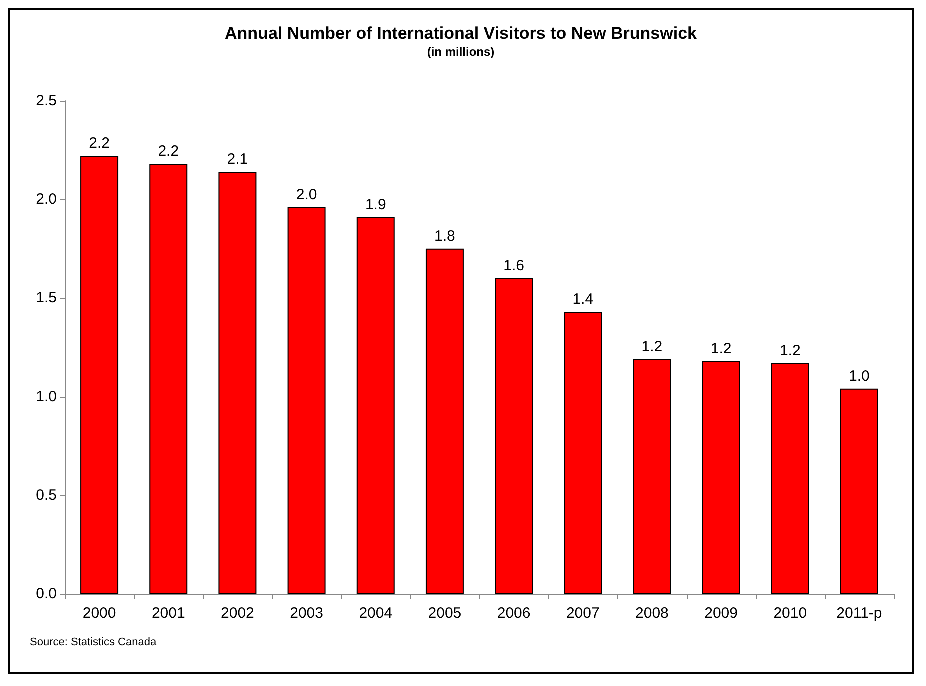 Image resolution: width=926 pixels, height=686 pixels. What do you see at coordinates (99, 613) in the screenshot?
I see `x-tick-label: 2000` at bounding box center [99, 613].